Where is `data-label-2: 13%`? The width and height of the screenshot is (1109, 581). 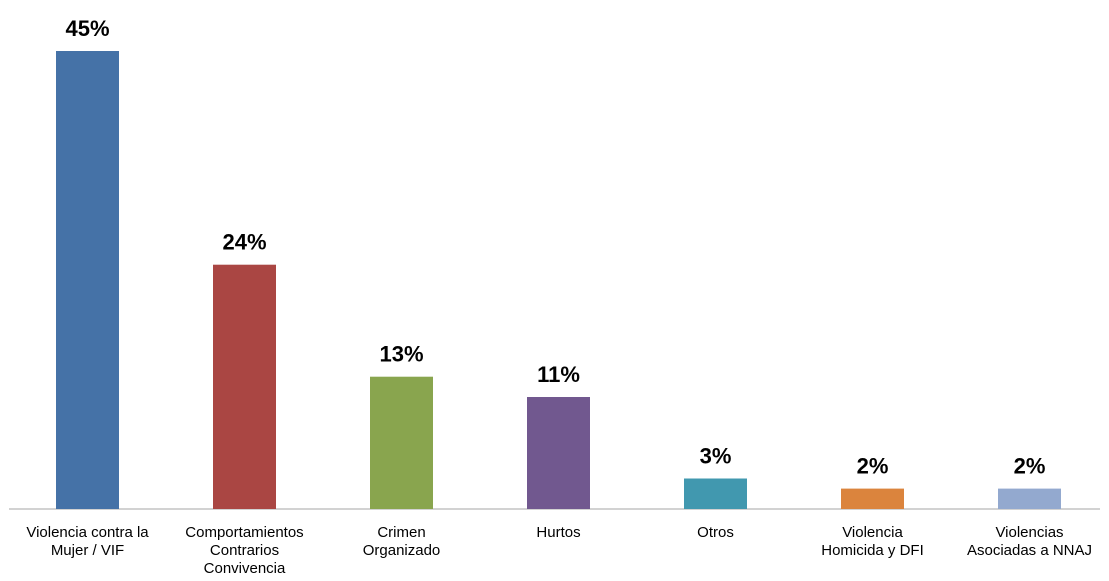
data-label-2: 13% is located at coordinates (401, 354).